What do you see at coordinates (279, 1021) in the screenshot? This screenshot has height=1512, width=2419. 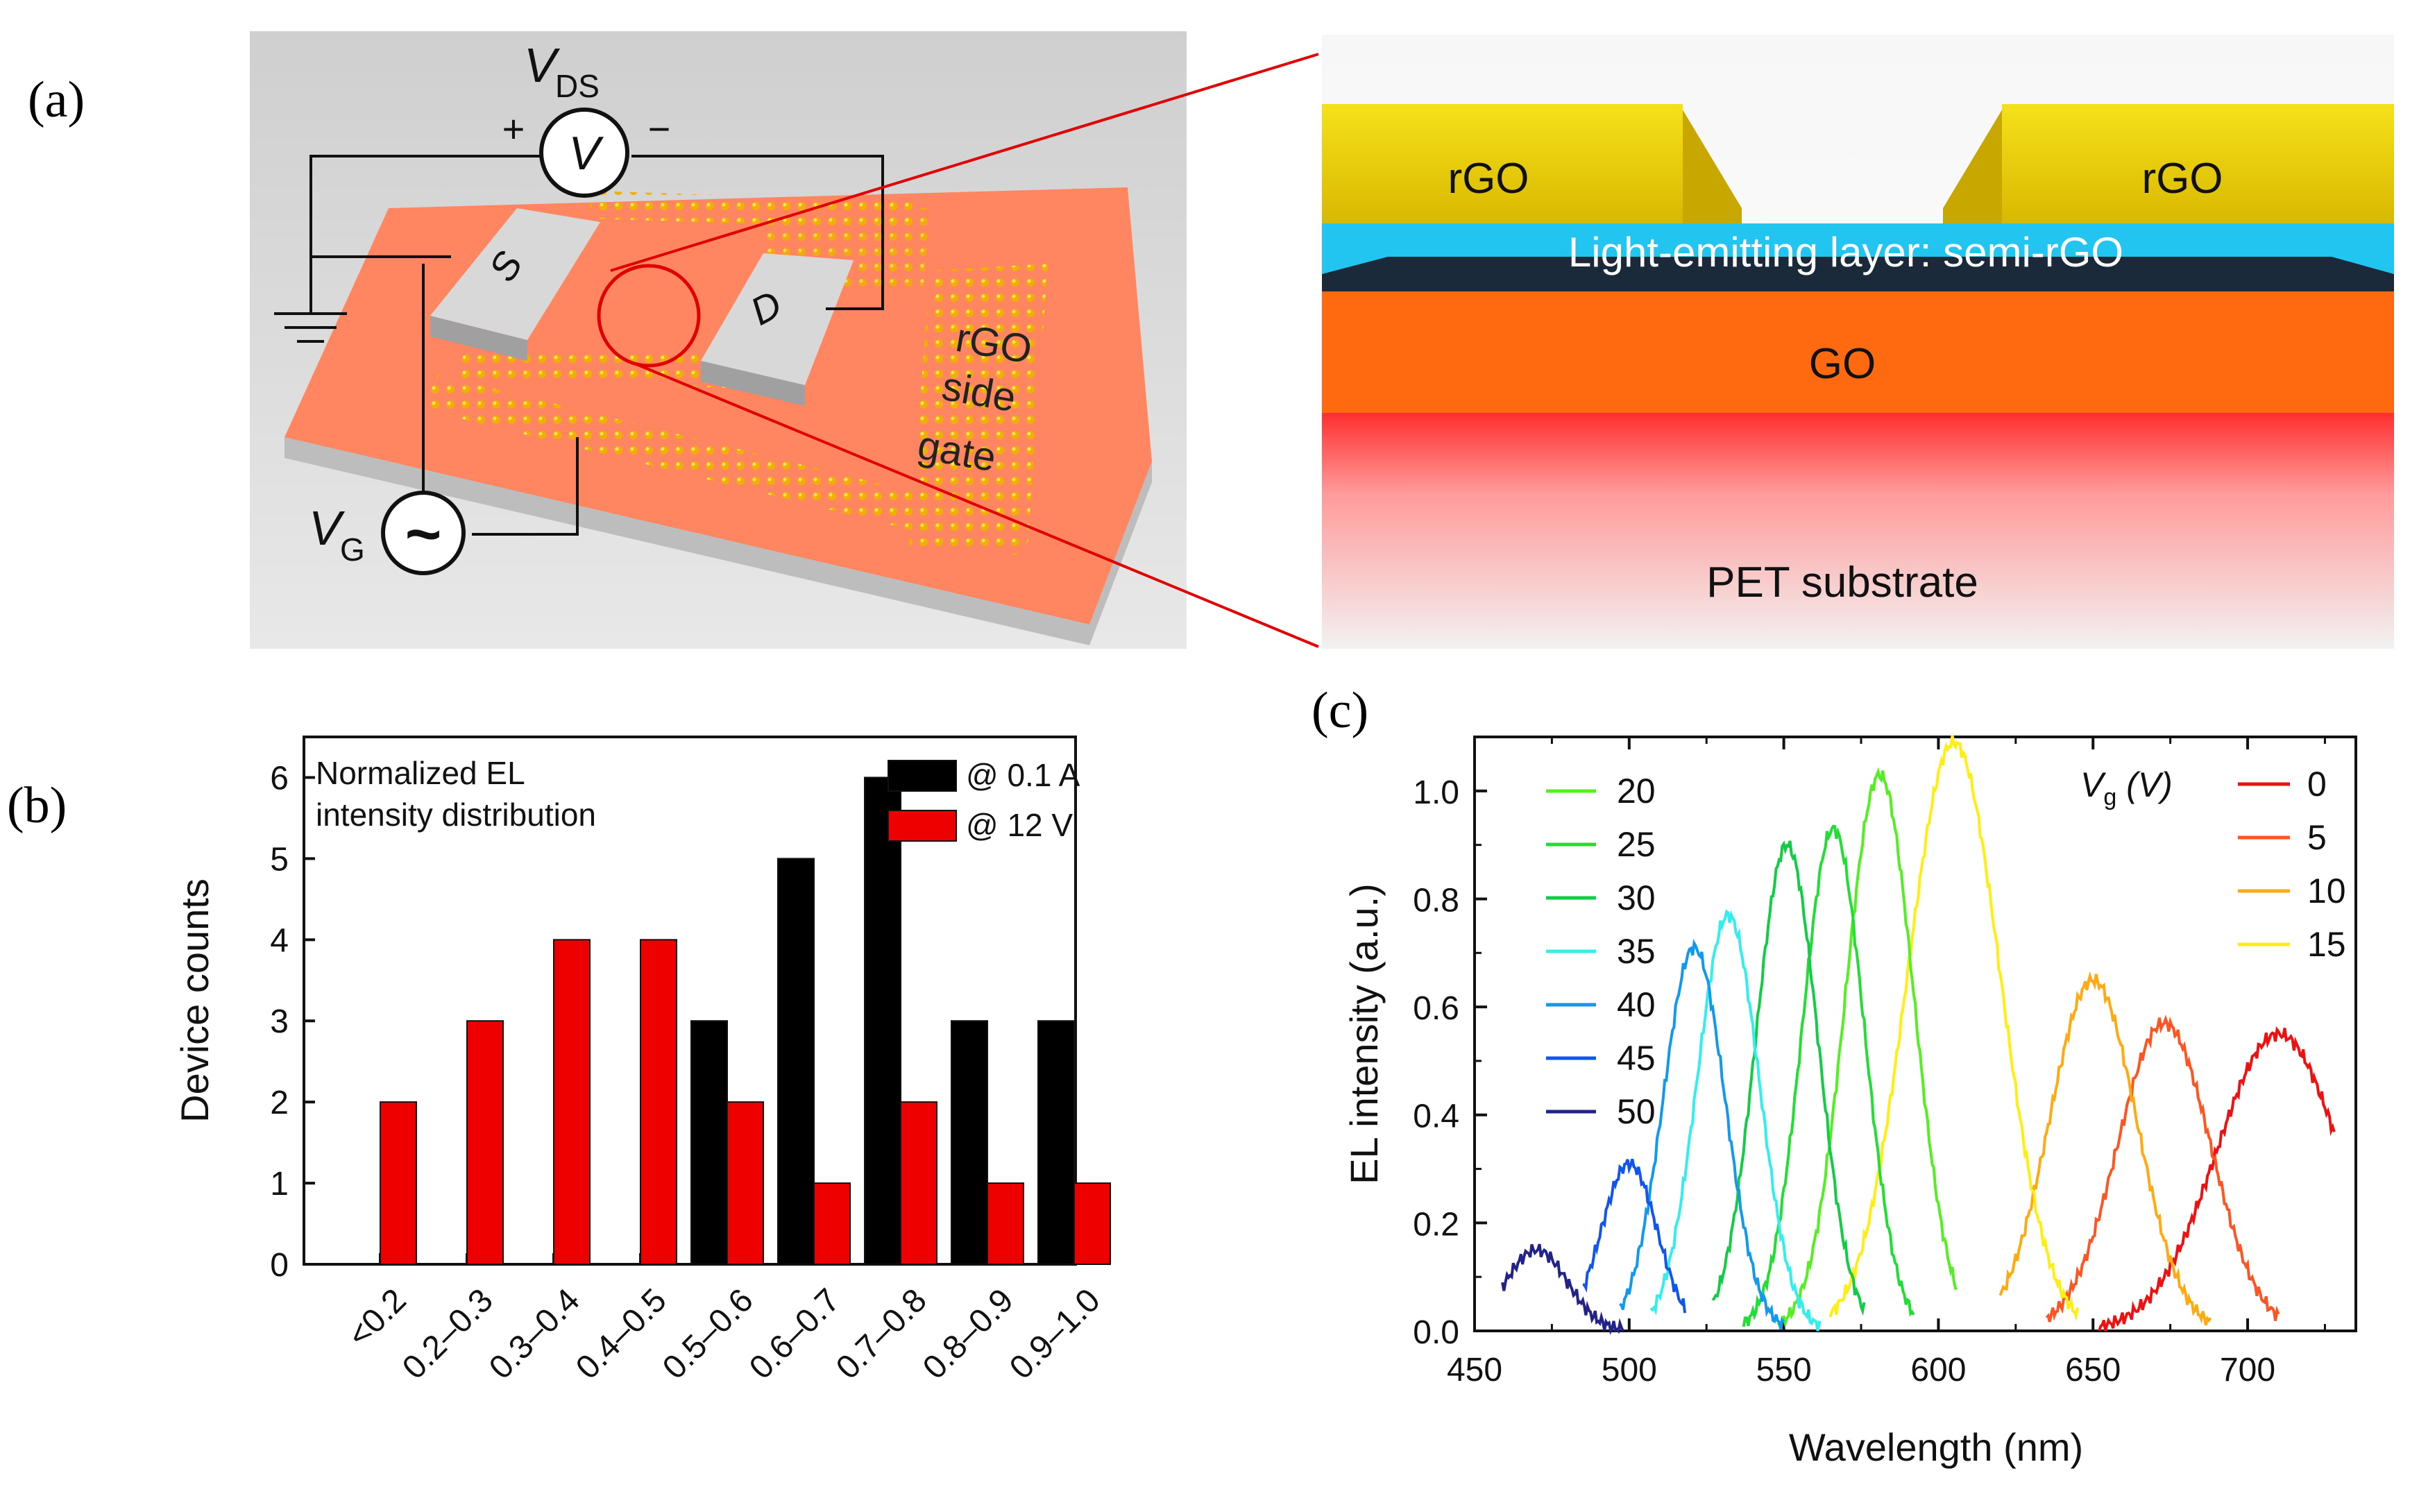 I see `y-tick-label: 3` at bounding box center [279, 1021].